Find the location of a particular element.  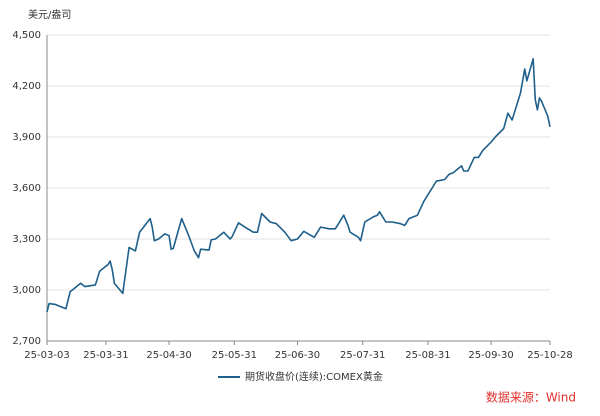

x-tick-label: 25-04-30 is located at coordinates (168, 355).